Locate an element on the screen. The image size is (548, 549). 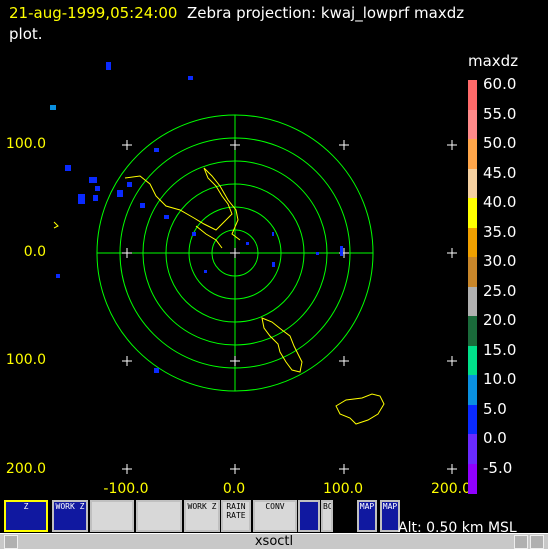
plot-title-cont: plot. is located at coordinates (26, 34).